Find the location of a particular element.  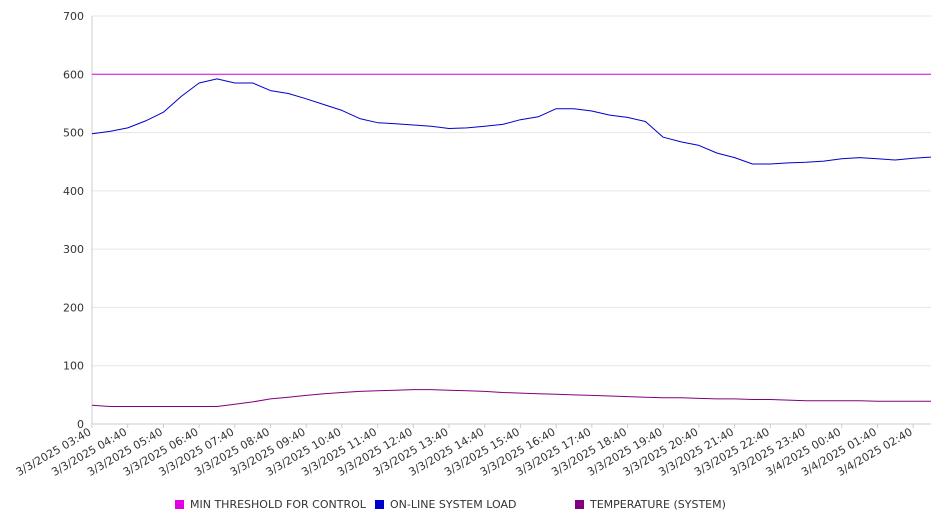

y-tick-label: 400 is located at coordinates (73, 191).